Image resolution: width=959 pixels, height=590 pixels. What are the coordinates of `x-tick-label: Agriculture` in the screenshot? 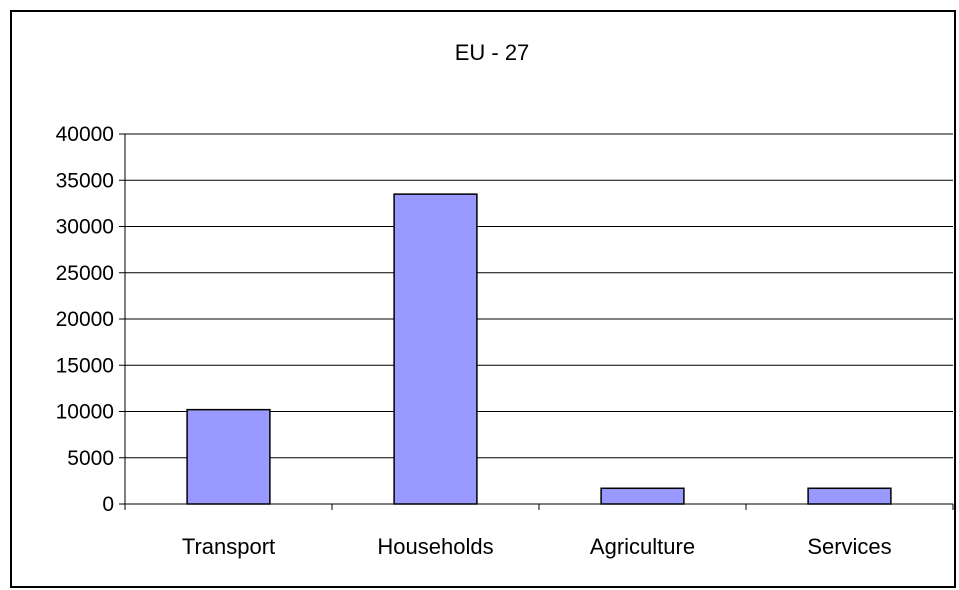 It's located at (642, 546).